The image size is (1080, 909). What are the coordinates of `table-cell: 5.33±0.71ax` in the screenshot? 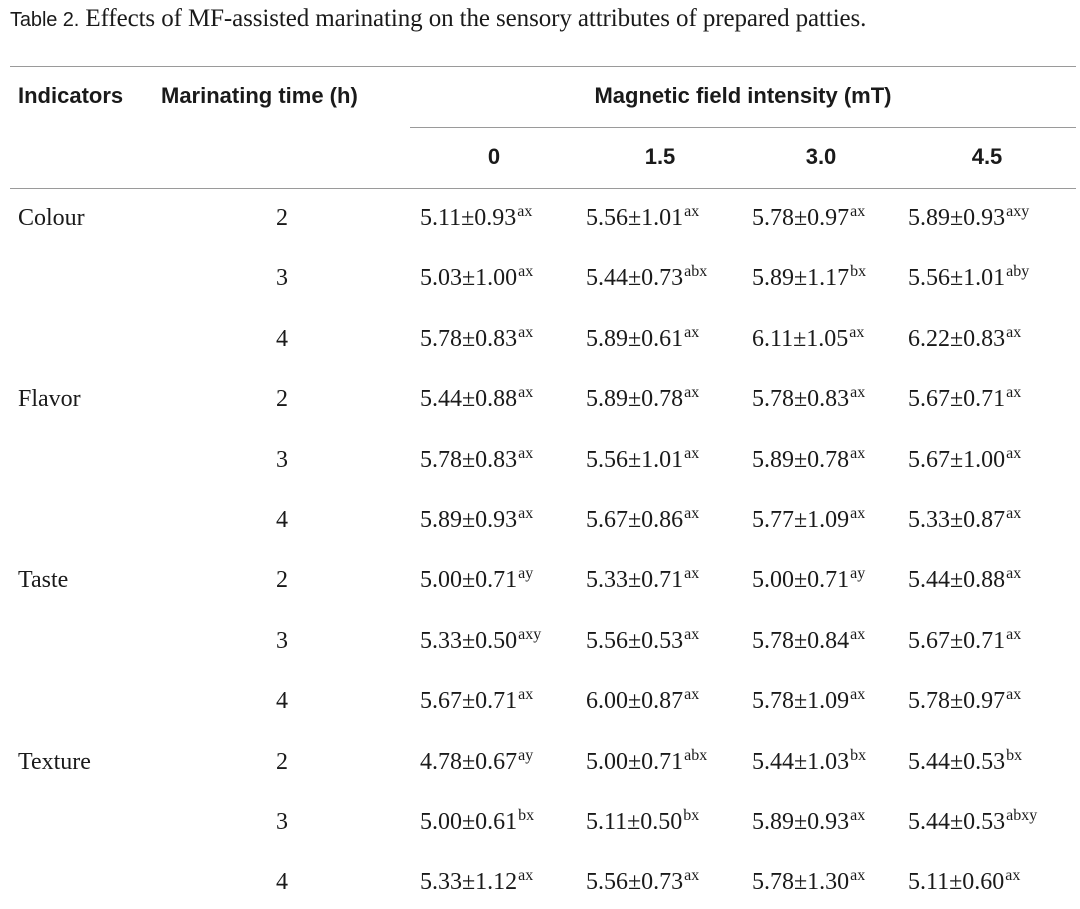 It's located at (642, 581).